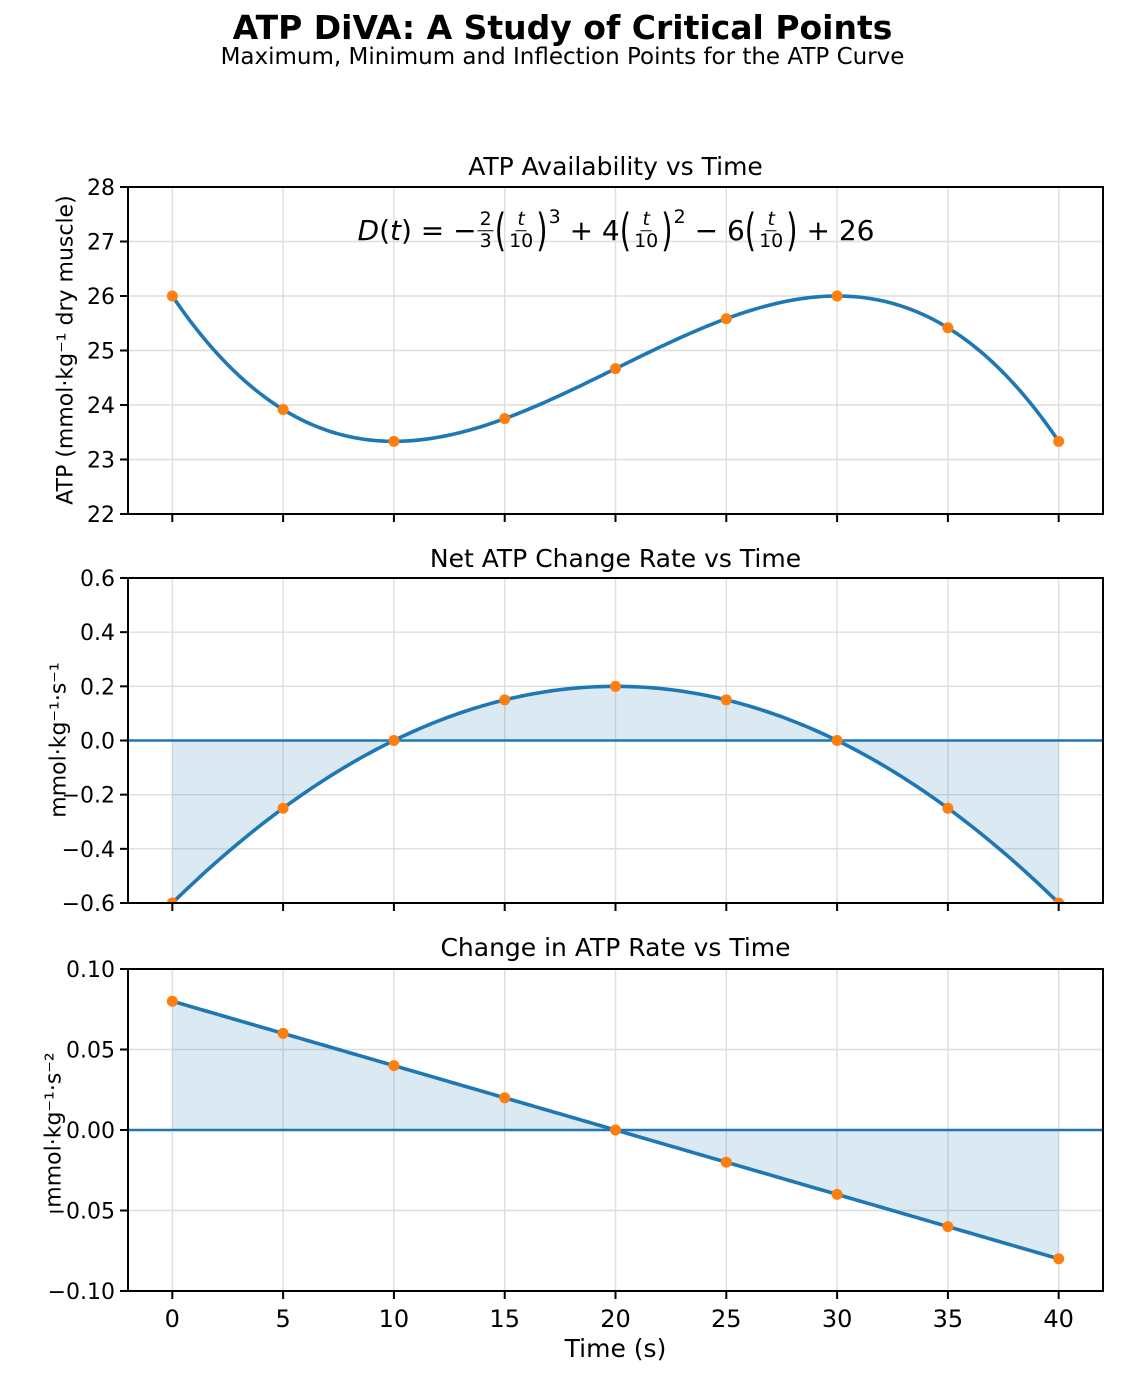 The image size is (1125, 1380). What do you see at coordinates (562, 27) in the screenshot?
I see `figure-title: ATP DiVA: A Study of Critical Points` at bounding box center [562, 27].